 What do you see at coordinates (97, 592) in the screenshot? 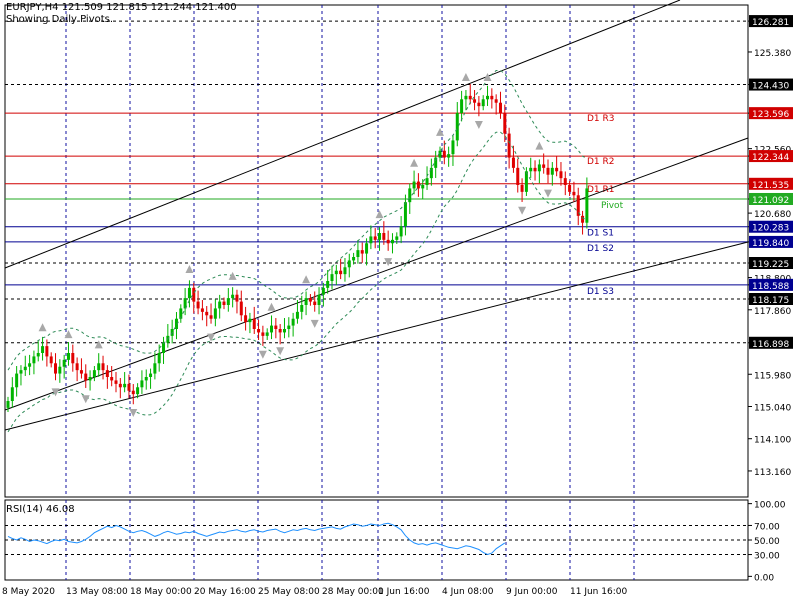
I see `x-tick-label: 13 May 08:00` at bounding box center [97, 592].